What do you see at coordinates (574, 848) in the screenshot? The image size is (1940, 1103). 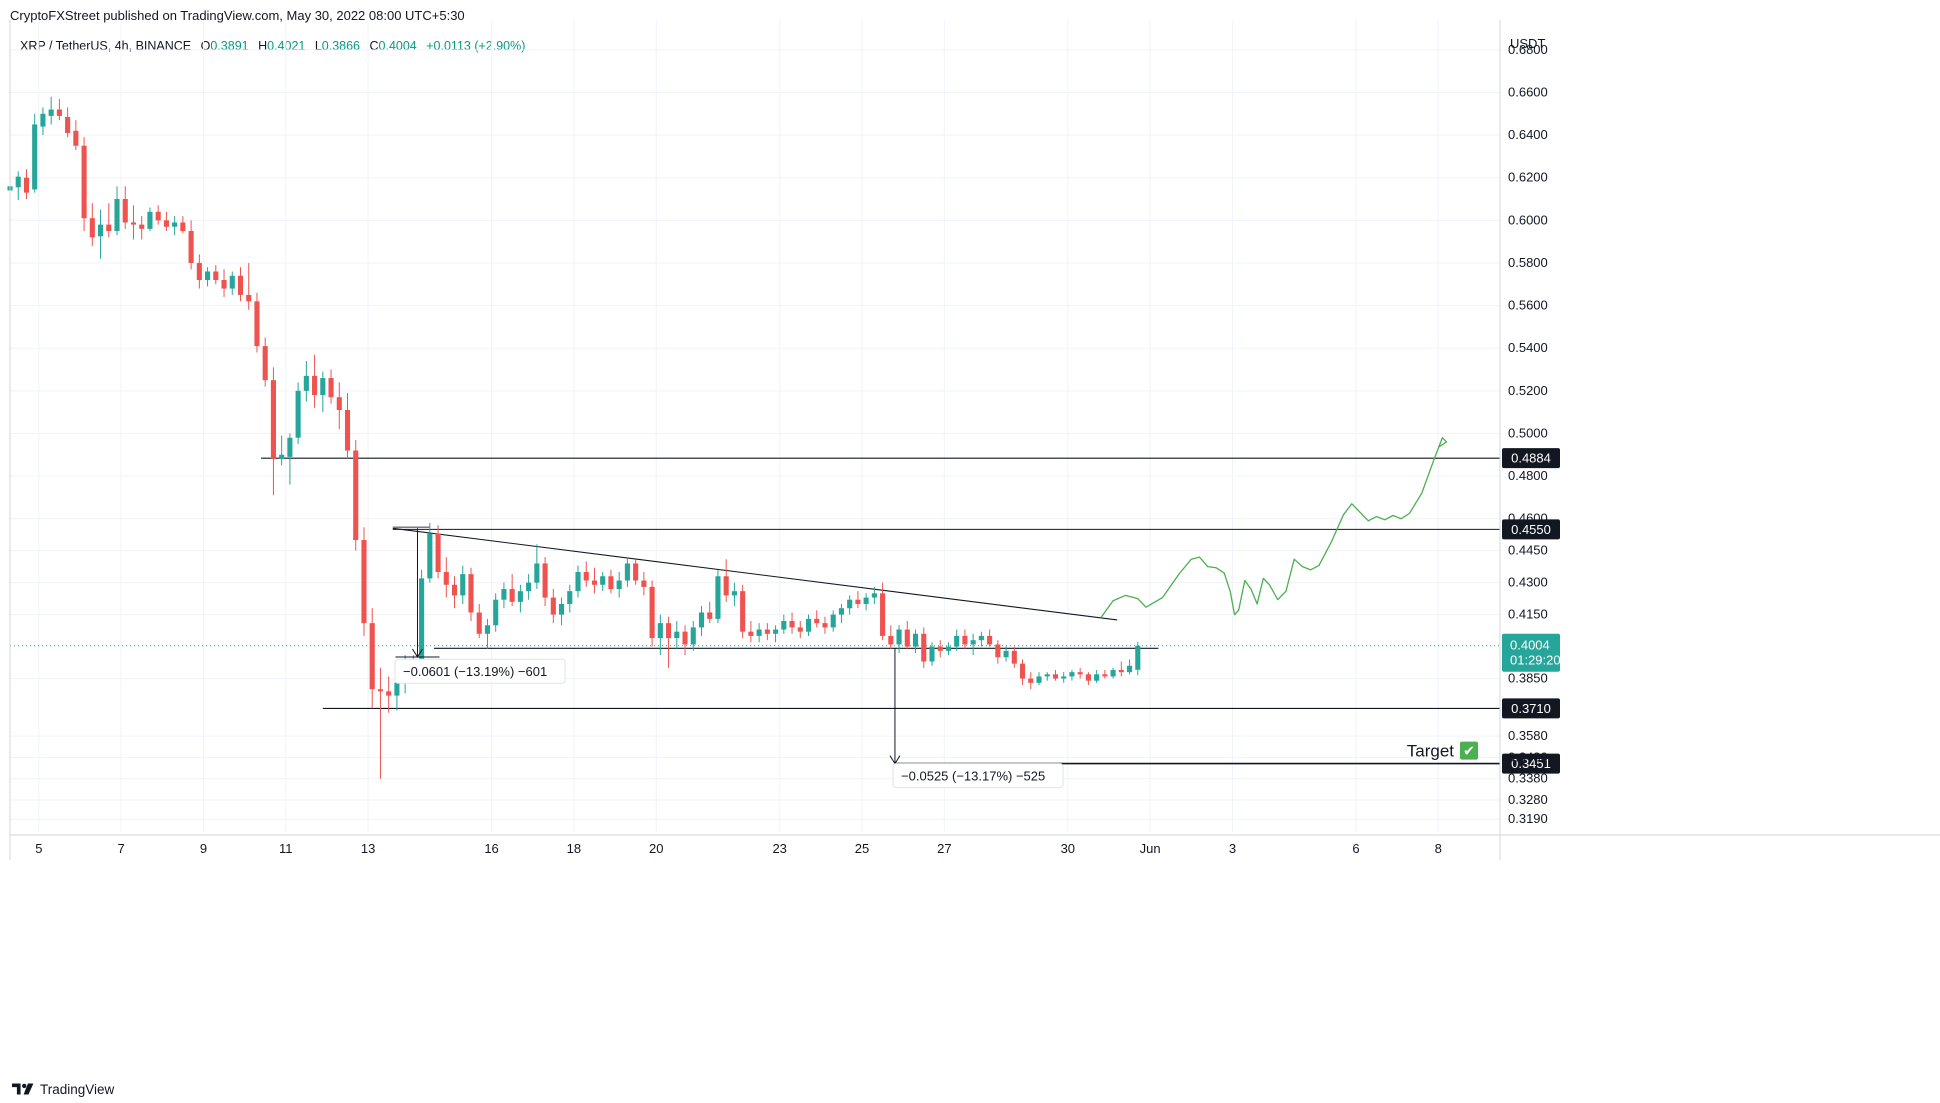 I see `x-tick-label: 18` at bounding box center [574, 848].